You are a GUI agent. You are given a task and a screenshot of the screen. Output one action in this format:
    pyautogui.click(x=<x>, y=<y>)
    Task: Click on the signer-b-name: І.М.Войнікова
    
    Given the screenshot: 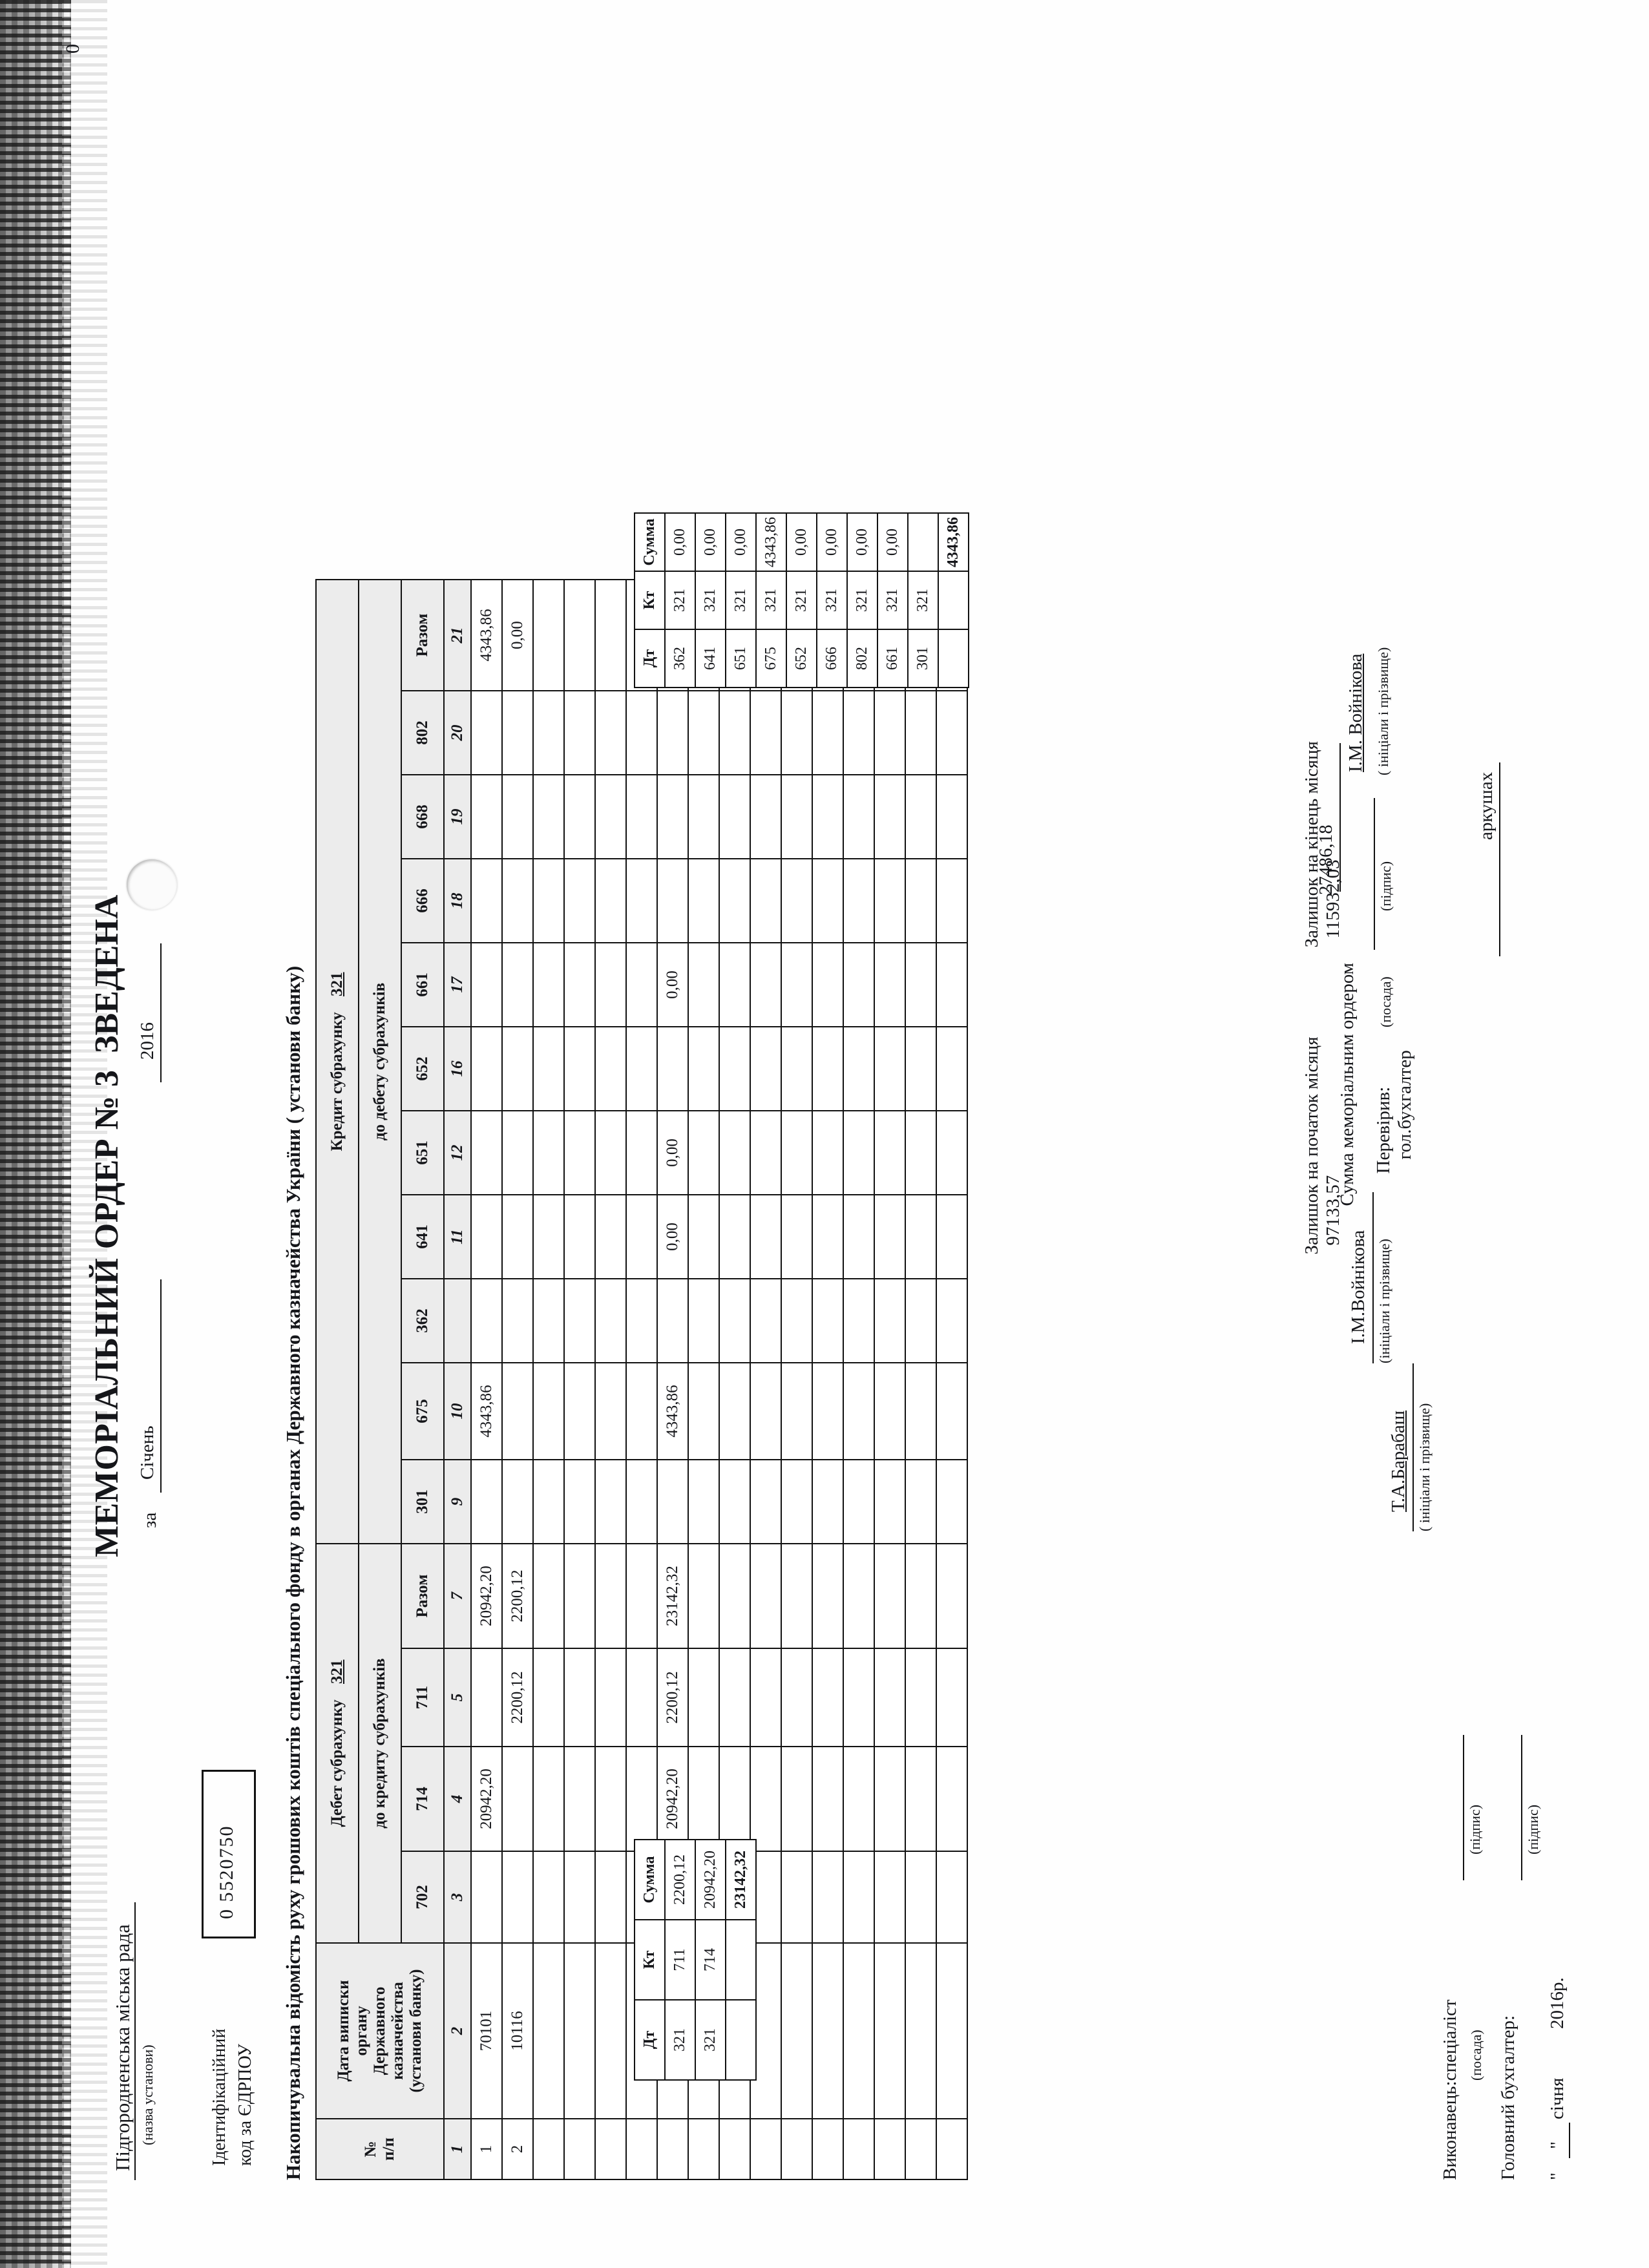 What is the action you would take?
    pyautogui.click(x=1358, y=1287)
    